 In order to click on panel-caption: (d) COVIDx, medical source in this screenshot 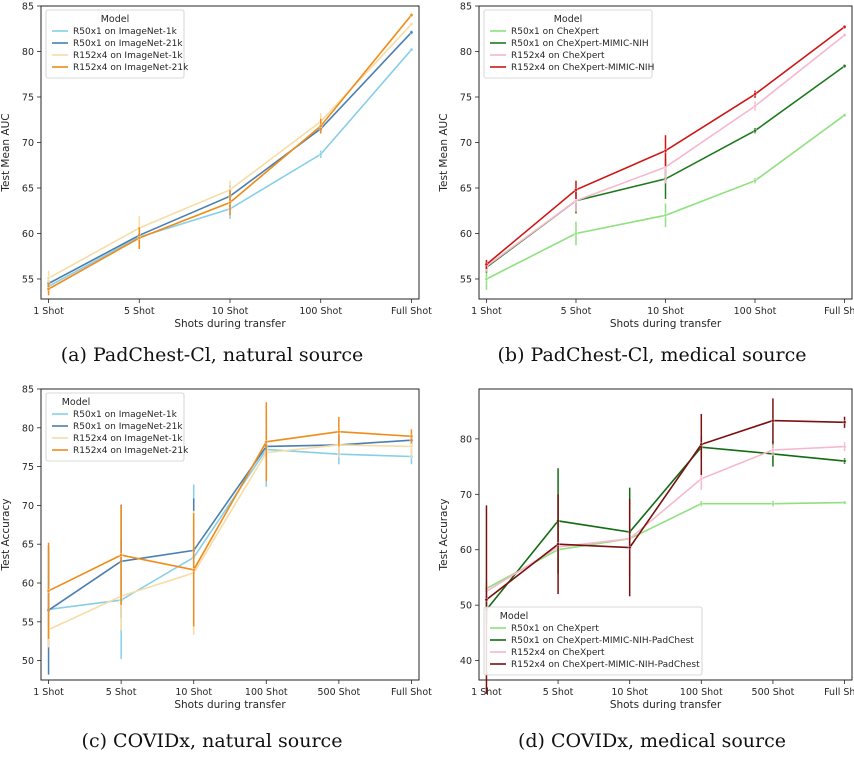, I will do `click(652, 741)`.